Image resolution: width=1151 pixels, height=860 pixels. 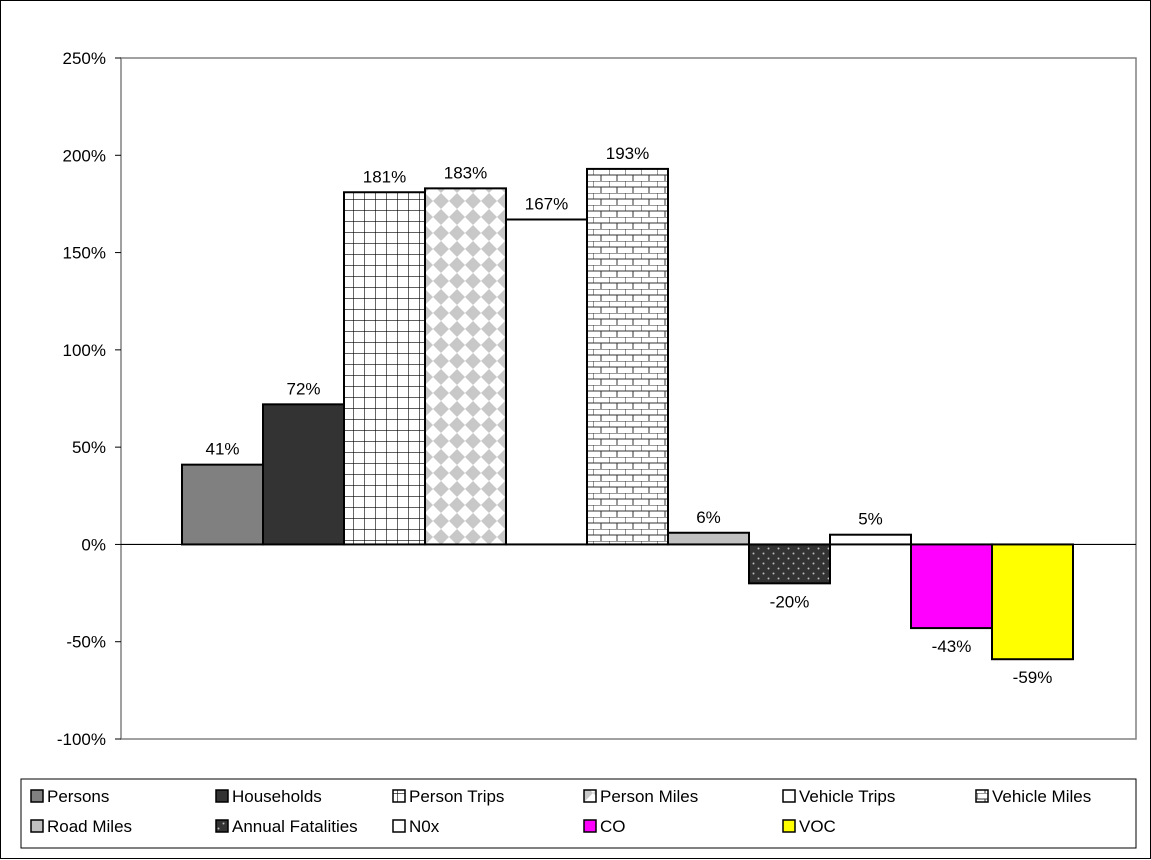 What do you see at coordinates (84, 58) in the screenshot?
I see `y-tick-label: 250%` at bounding box center [84, 58].